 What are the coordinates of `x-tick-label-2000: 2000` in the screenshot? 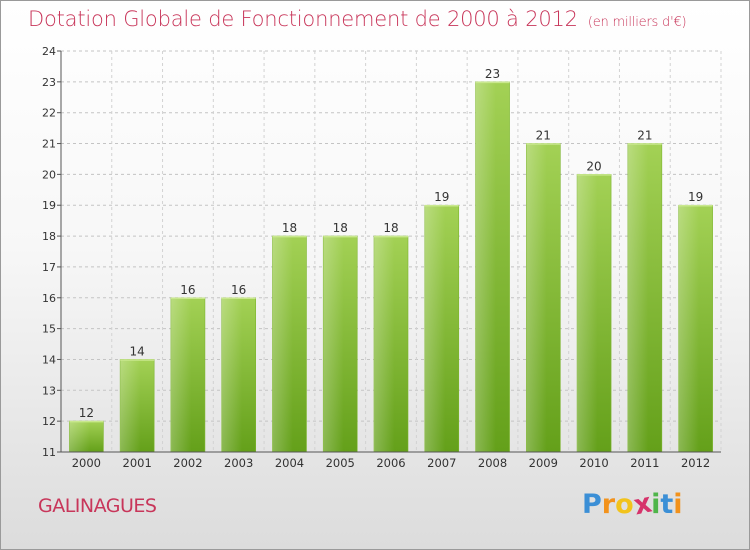 It's located at (86, 463).